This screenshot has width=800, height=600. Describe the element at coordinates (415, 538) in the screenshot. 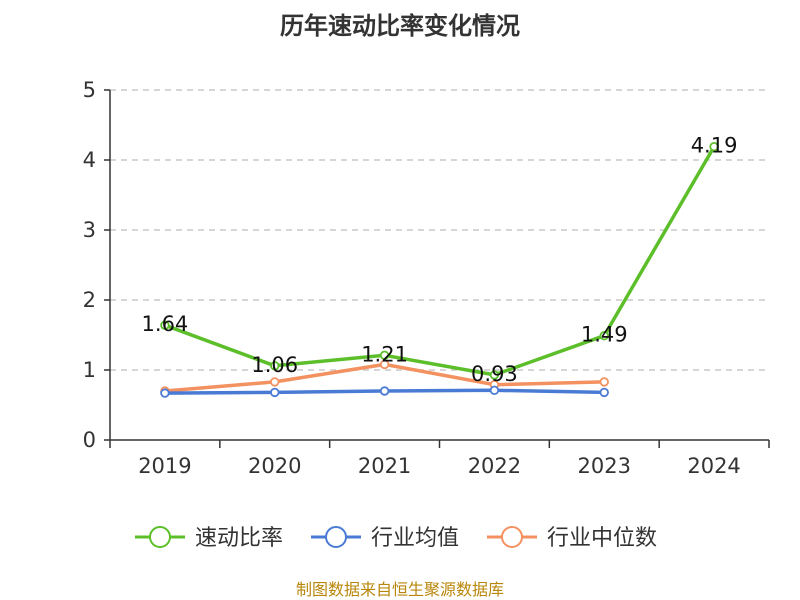

I see `legend-label: 行业均值` at that location.